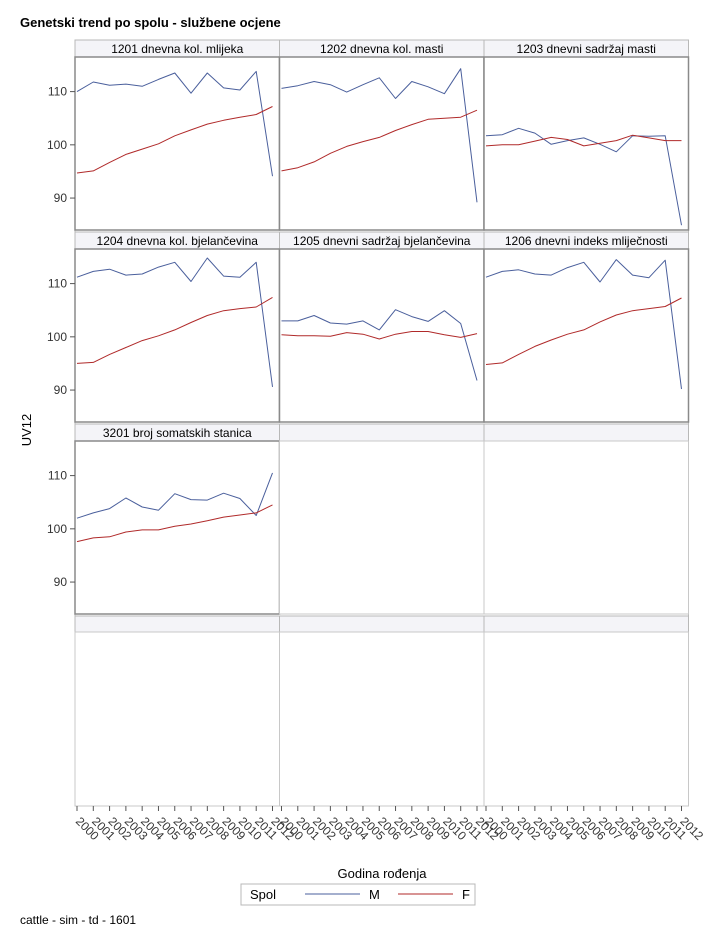 This screenshot has width=718, height=945. What do you see at coordinates (586, 241) in the screenshot?
I see `panel-label: 1206 dnevni indeks mliječnosti` at bounding box center [586, 241].